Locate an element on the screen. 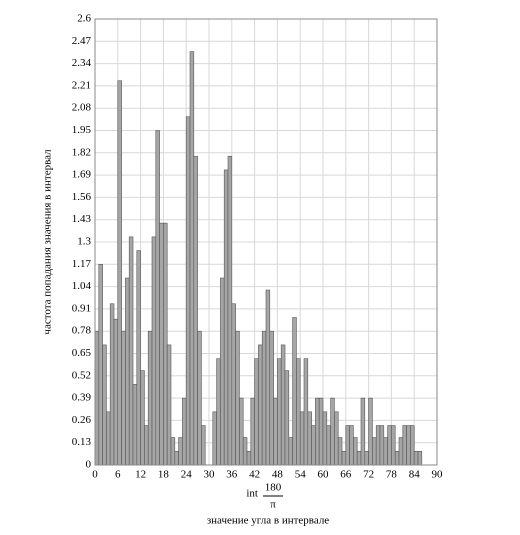 Image resolution: width=520 pixels, height=535 pixels. y-tick-label: 2.47 is located at coordinates (82, 41).